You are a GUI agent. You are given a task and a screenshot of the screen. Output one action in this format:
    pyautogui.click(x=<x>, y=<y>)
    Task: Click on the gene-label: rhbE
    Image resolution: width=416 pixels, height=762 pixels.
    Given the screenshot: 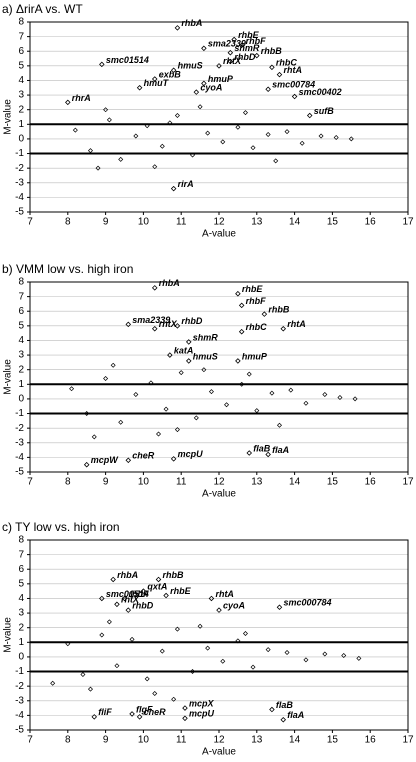 What is the action you would take?
    pyautogui.click(x=248, y=35)
    